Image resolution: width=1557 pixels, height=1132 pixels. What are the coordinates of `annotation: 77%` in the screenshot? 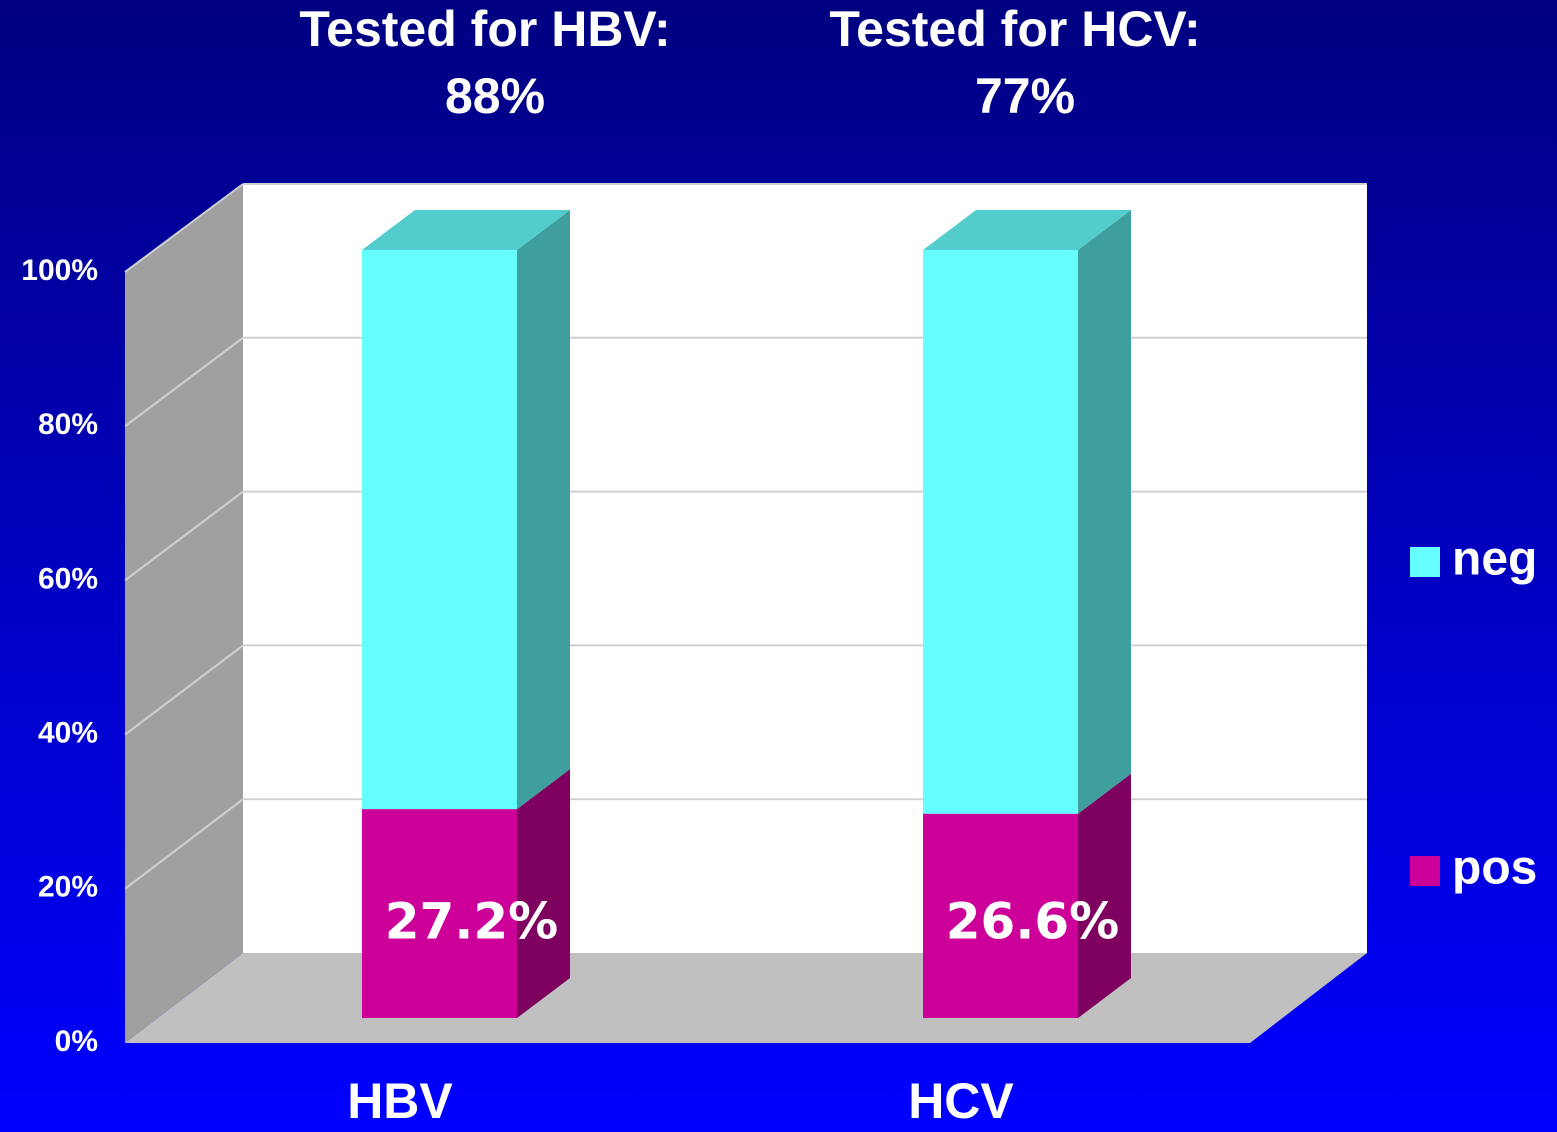 It's located at (1025, 96).